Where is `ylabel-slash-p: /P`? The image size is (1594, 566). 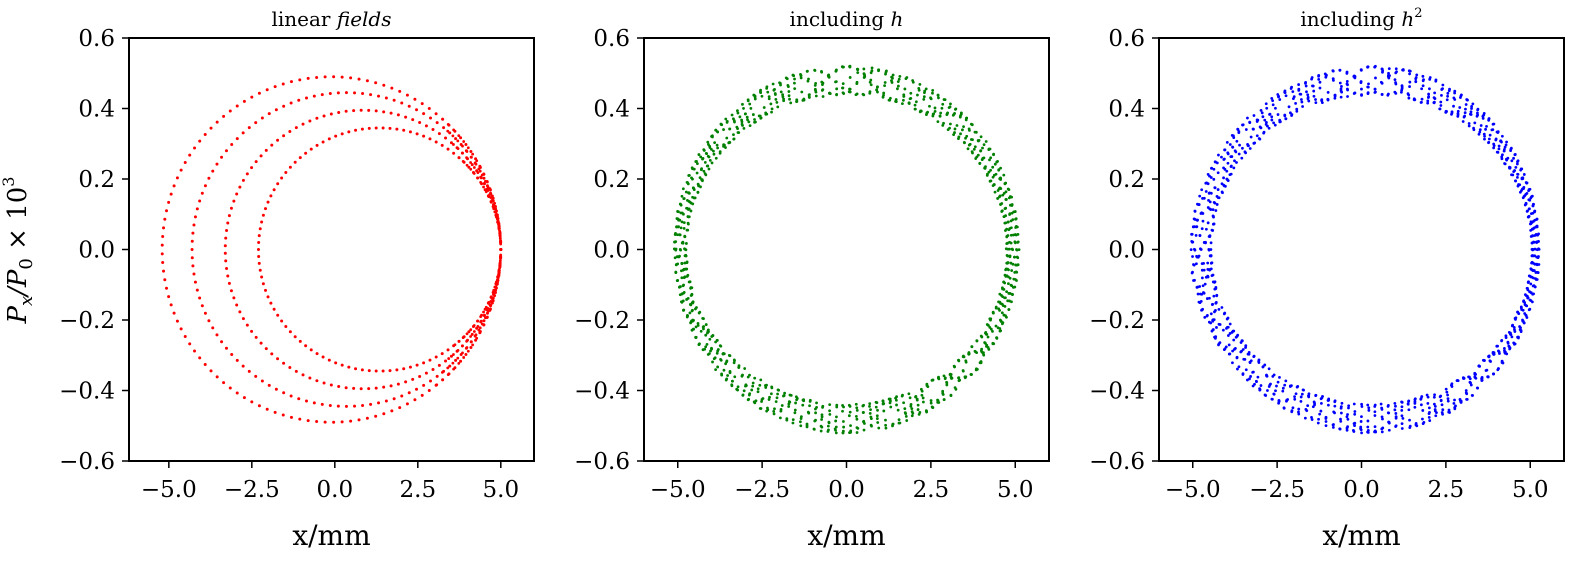
ylabel-slash-p: /P is located at coordinates (18, 284).